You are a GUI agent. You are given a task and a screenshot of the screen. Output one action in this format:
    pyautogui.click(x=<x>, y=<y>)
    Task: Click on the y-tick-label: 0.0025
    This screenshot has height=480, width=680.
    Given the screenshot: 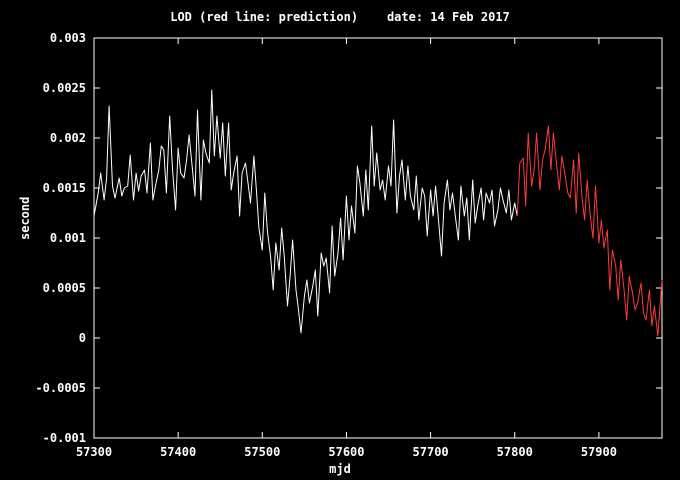 What is the action you would take?
    pyautogui.click(x=64, y=88)
    